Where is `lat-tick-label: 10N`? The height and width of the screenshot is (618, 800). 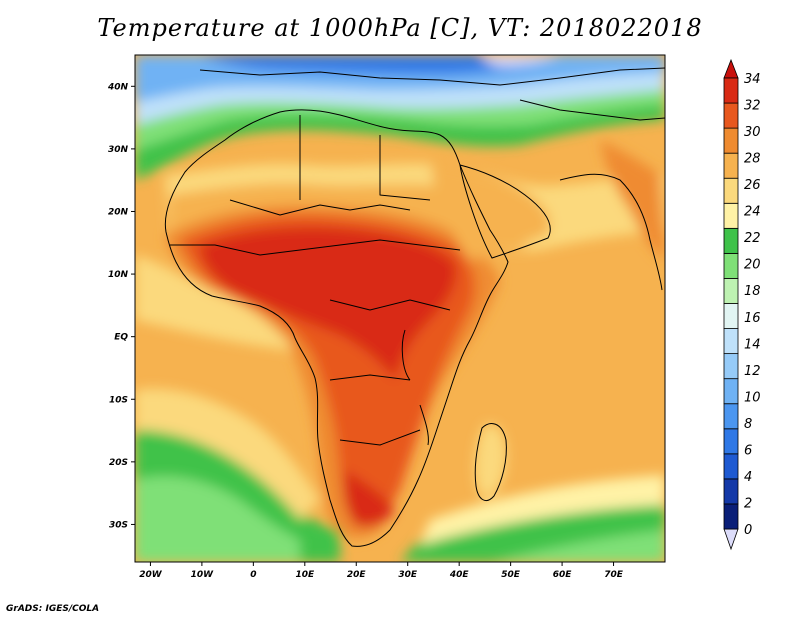 lat-tick-label: 10N is located at coordinates (118, 275).